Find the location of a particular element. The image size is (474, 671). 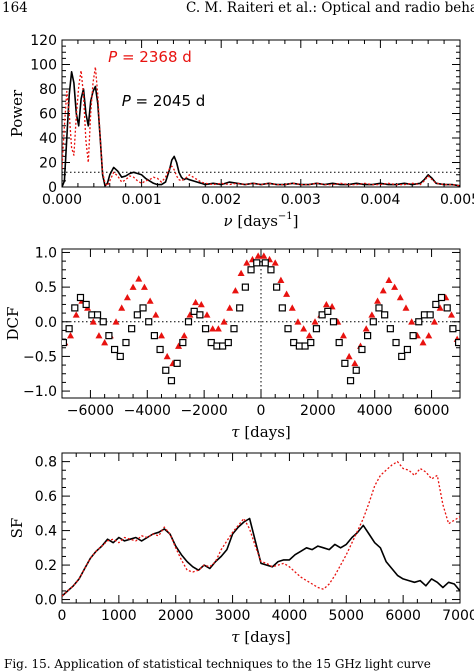

x-tick-label: −4000 is located at coordinates (147, 411).